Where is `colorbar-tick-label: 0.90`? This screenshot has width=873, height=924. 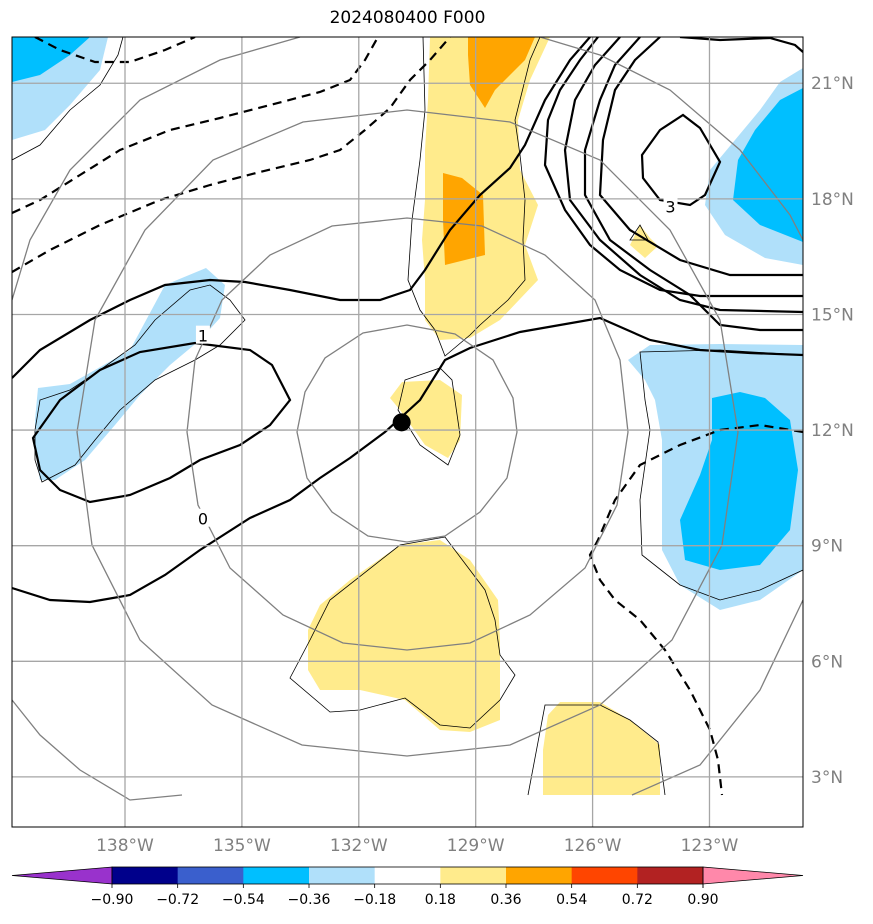
colorbar-tick-label: 0.90 is located at coordinates (702, 900).